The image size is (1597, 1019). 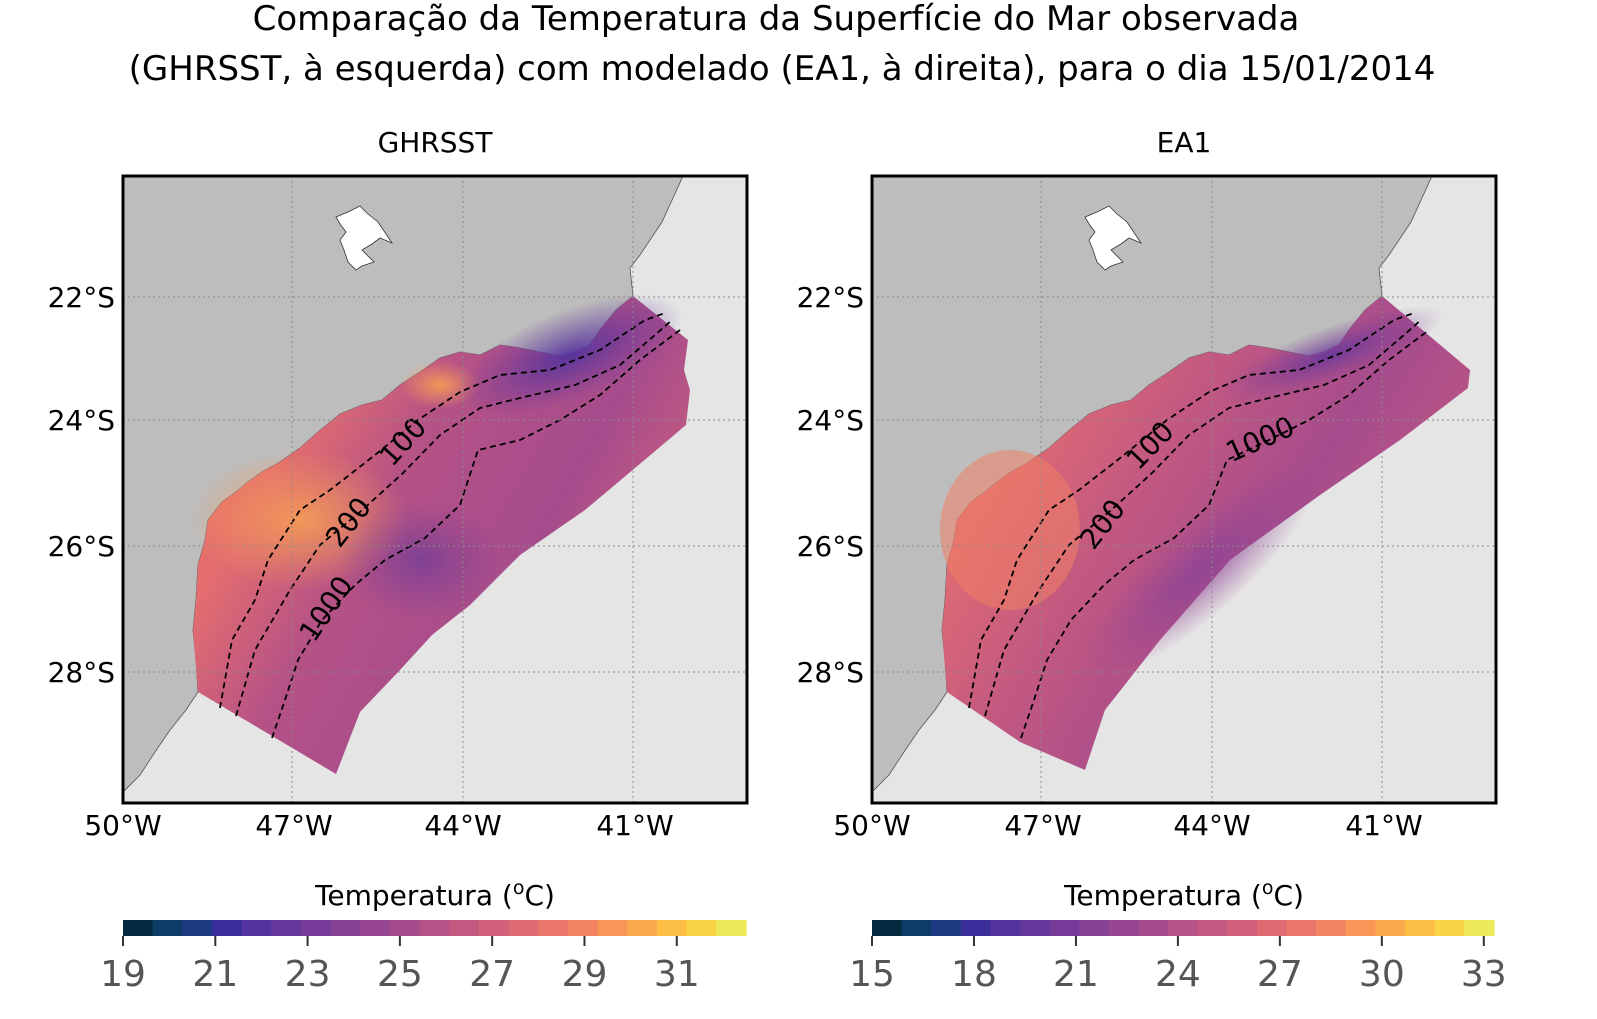 I want to click on colorbar-tick-label: 18, so click(x=974, y=974).